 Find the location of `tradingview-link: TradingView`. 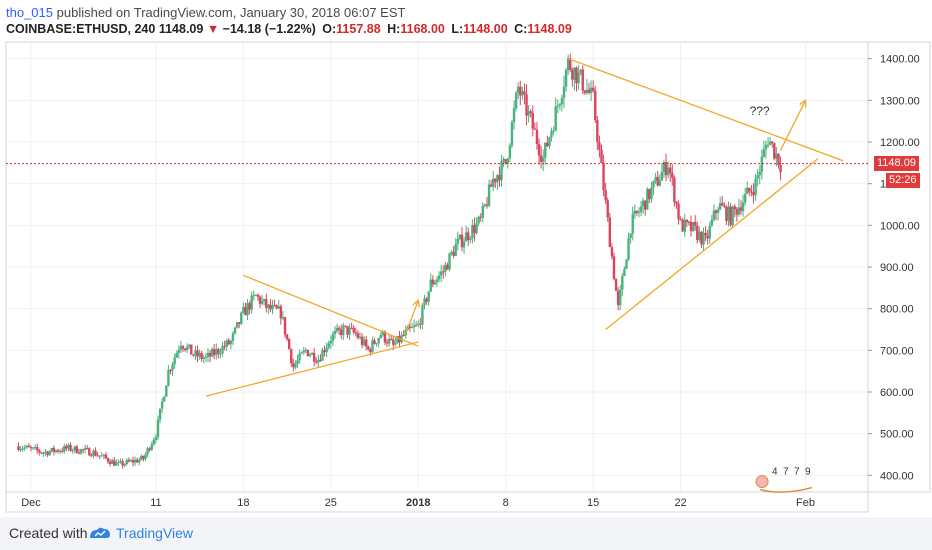

tradingview-link: TradingView is located at coordinates (155, 533).